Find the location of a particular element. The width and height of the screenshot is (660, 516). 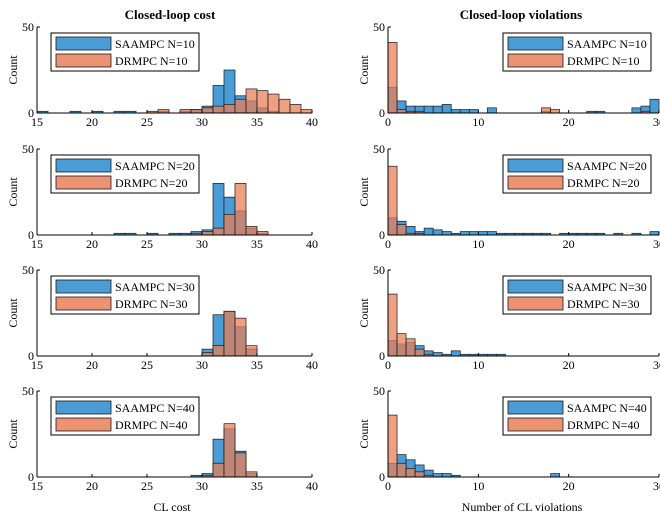

panel-viol-n10: 0 50 0 10 20 30 Count SAAMPC N=10 DRMPC N=10 is located at coordinates (508, 74).